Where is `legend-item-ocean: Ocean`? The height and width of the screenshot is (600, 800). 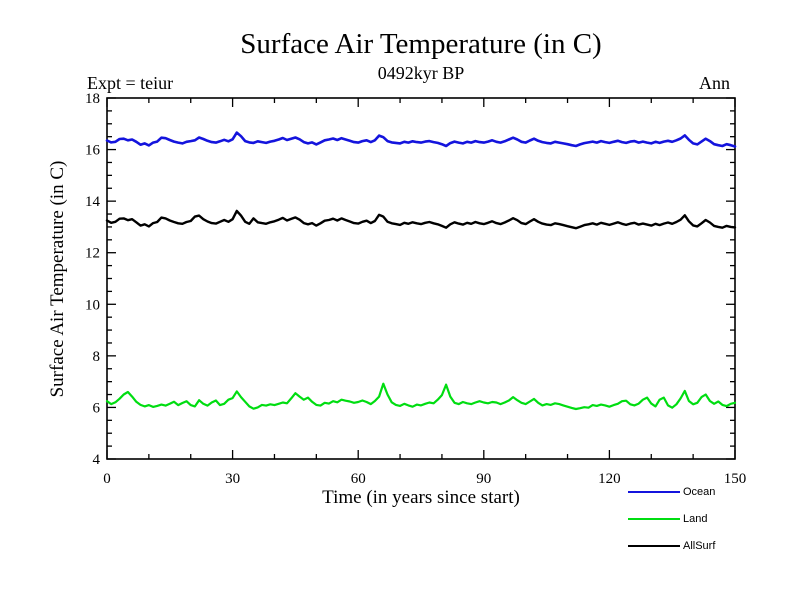 legend-item-ocean: Ocean is located at coordinates (671, 492).